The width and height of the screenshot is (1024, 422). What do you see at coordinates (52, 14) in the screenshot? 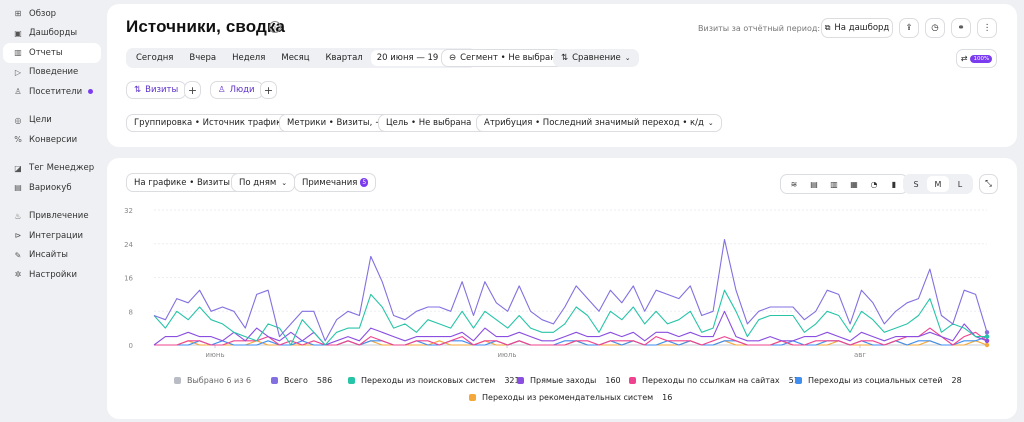
I see `sidebar-item-grid: ⊞ Обзор` at bounding box center [52, 14].